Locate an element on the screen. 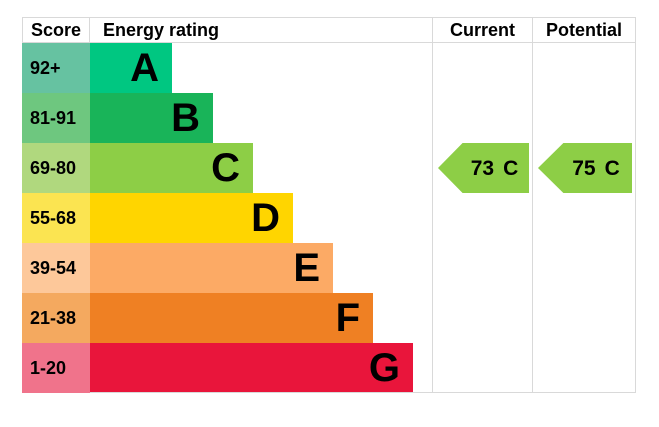  rating-letter: B is located at coordinates (185, 118).